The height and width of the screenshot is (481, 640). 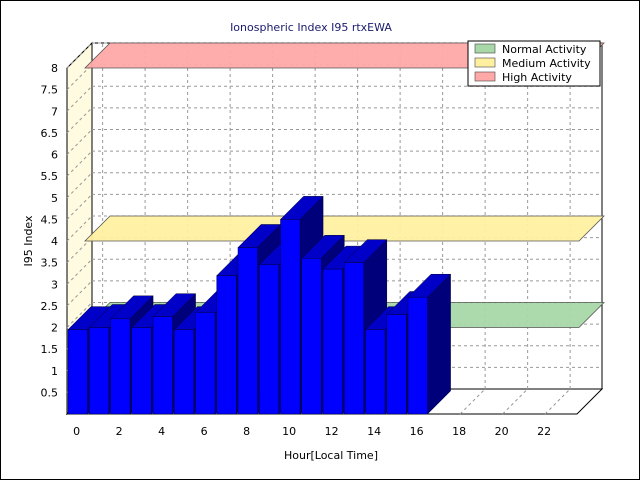 What do you see at coordinates (161, 431) in the screenshot?
I see `x-tick-label: 4` at bounding box center [161, 431].